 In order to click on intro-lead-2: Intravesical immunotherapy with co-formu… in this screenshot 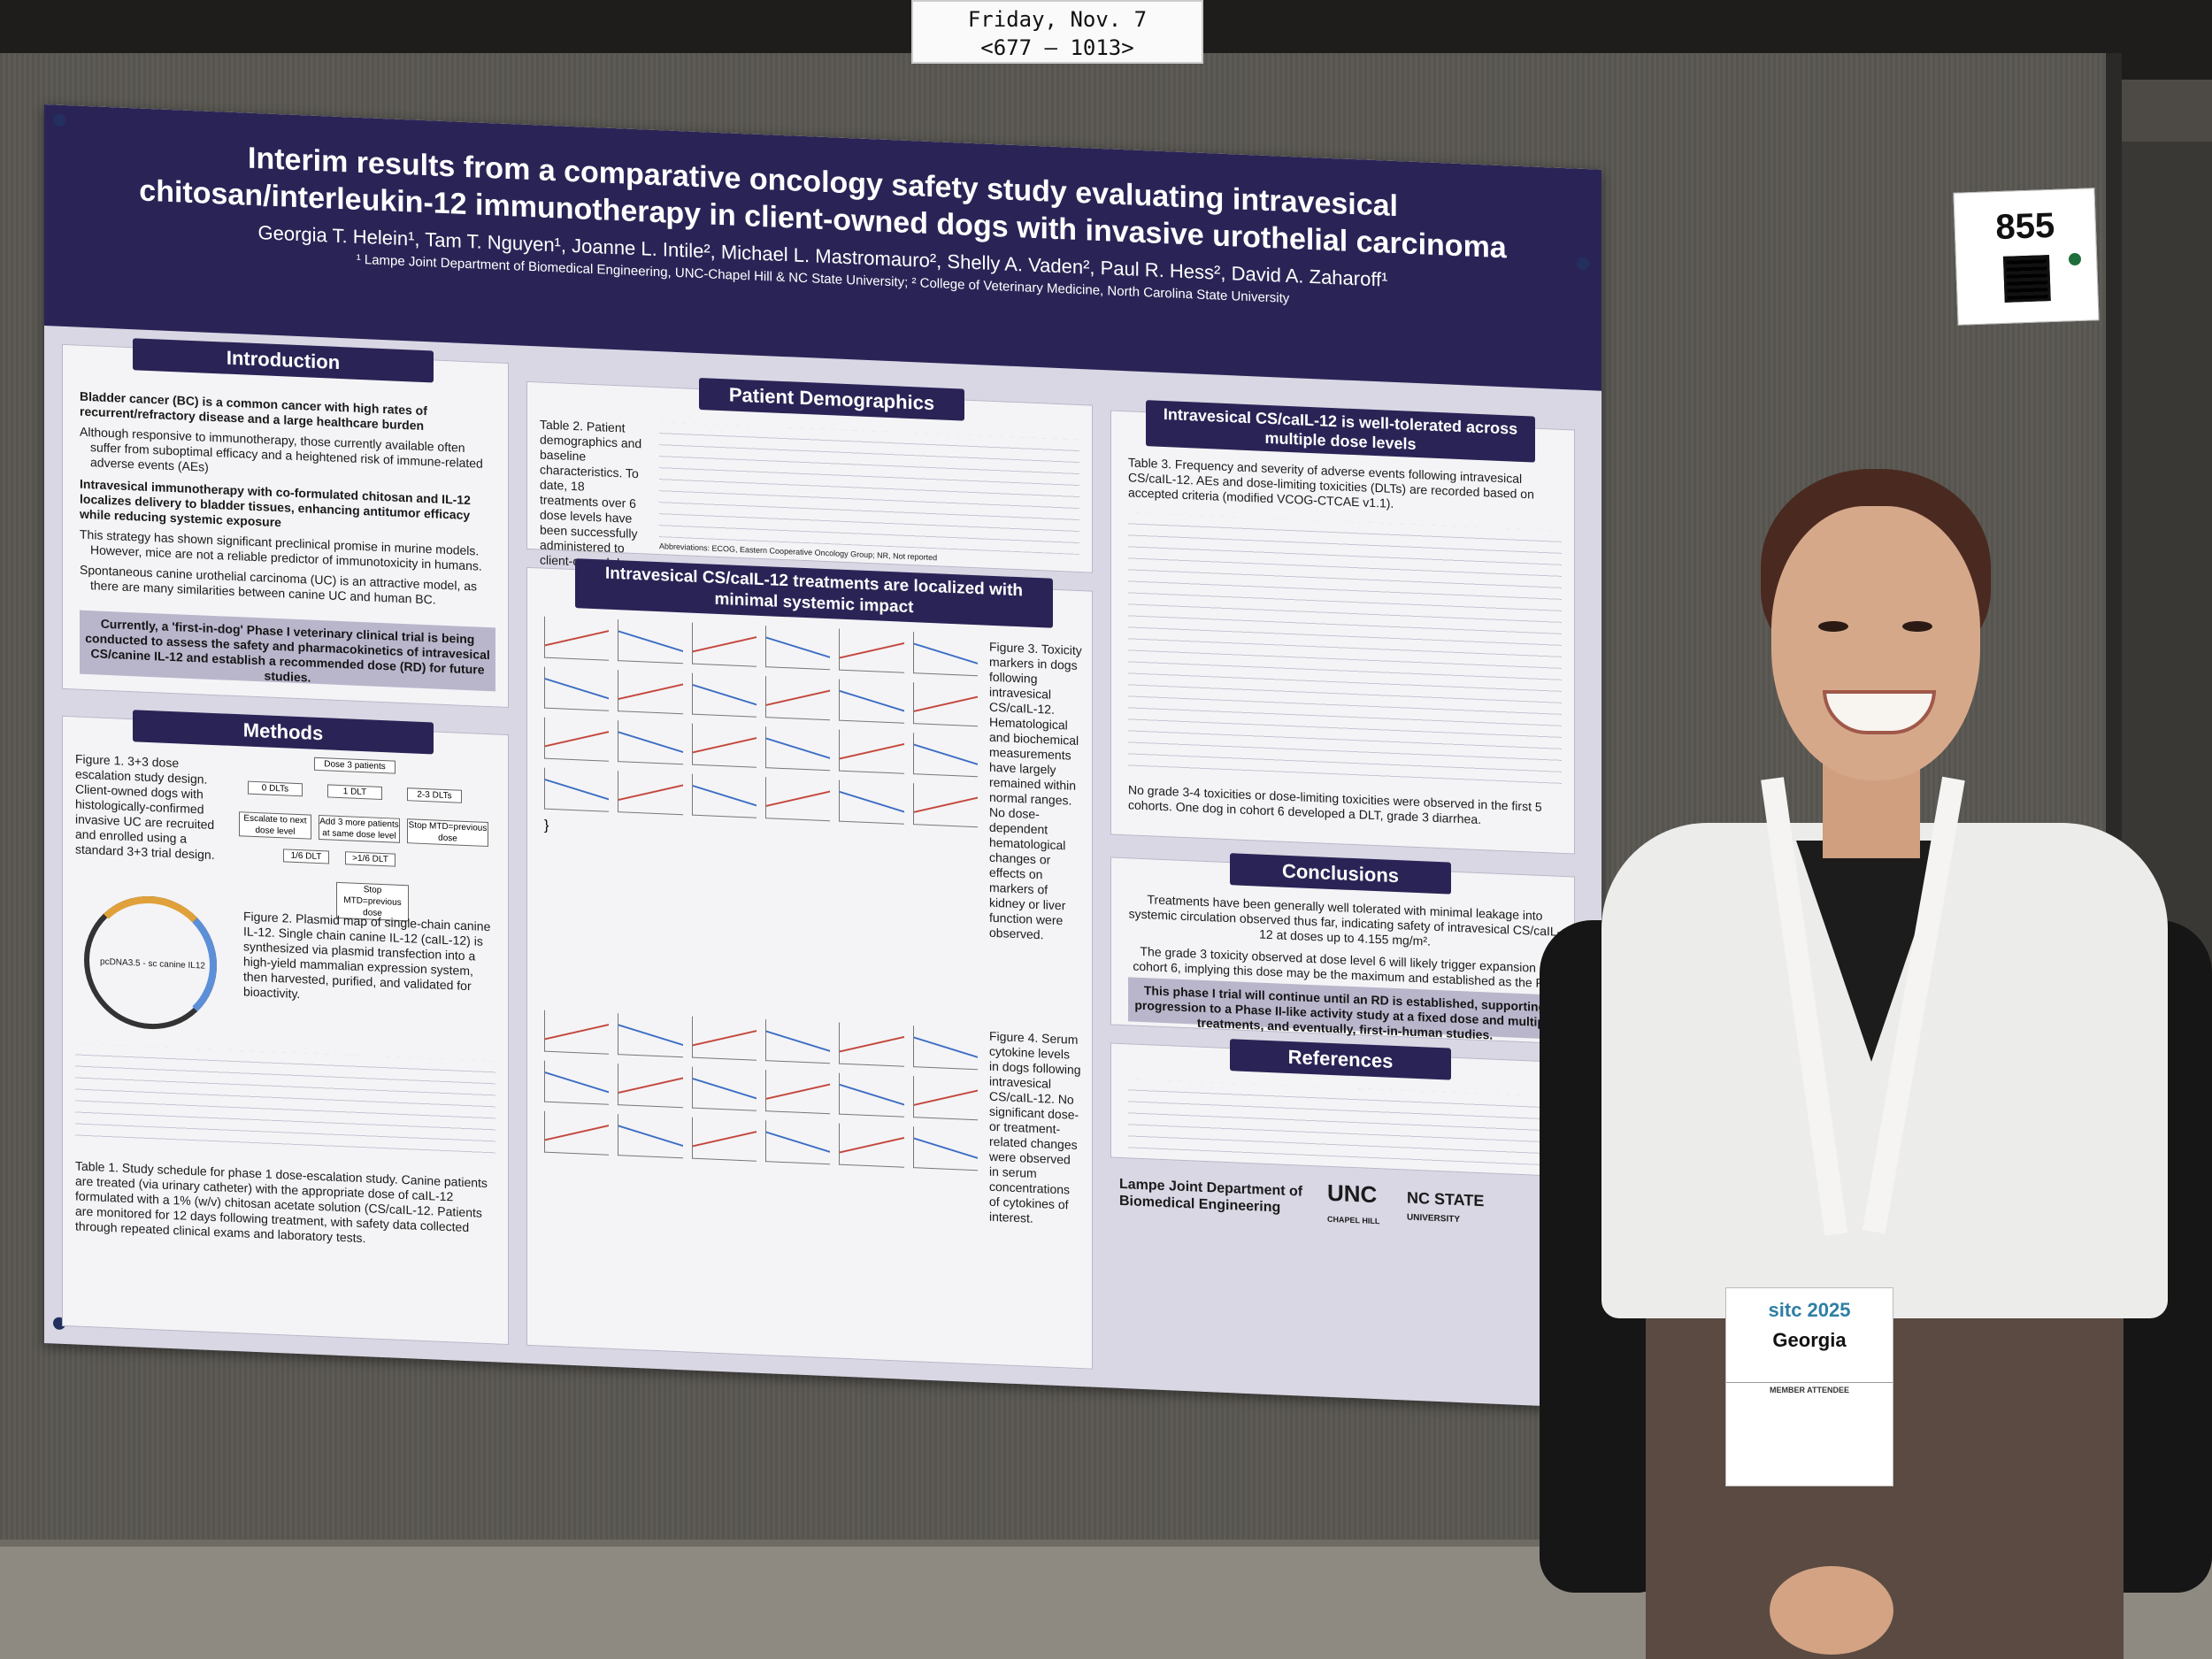, I will do `click(275, 503)`.